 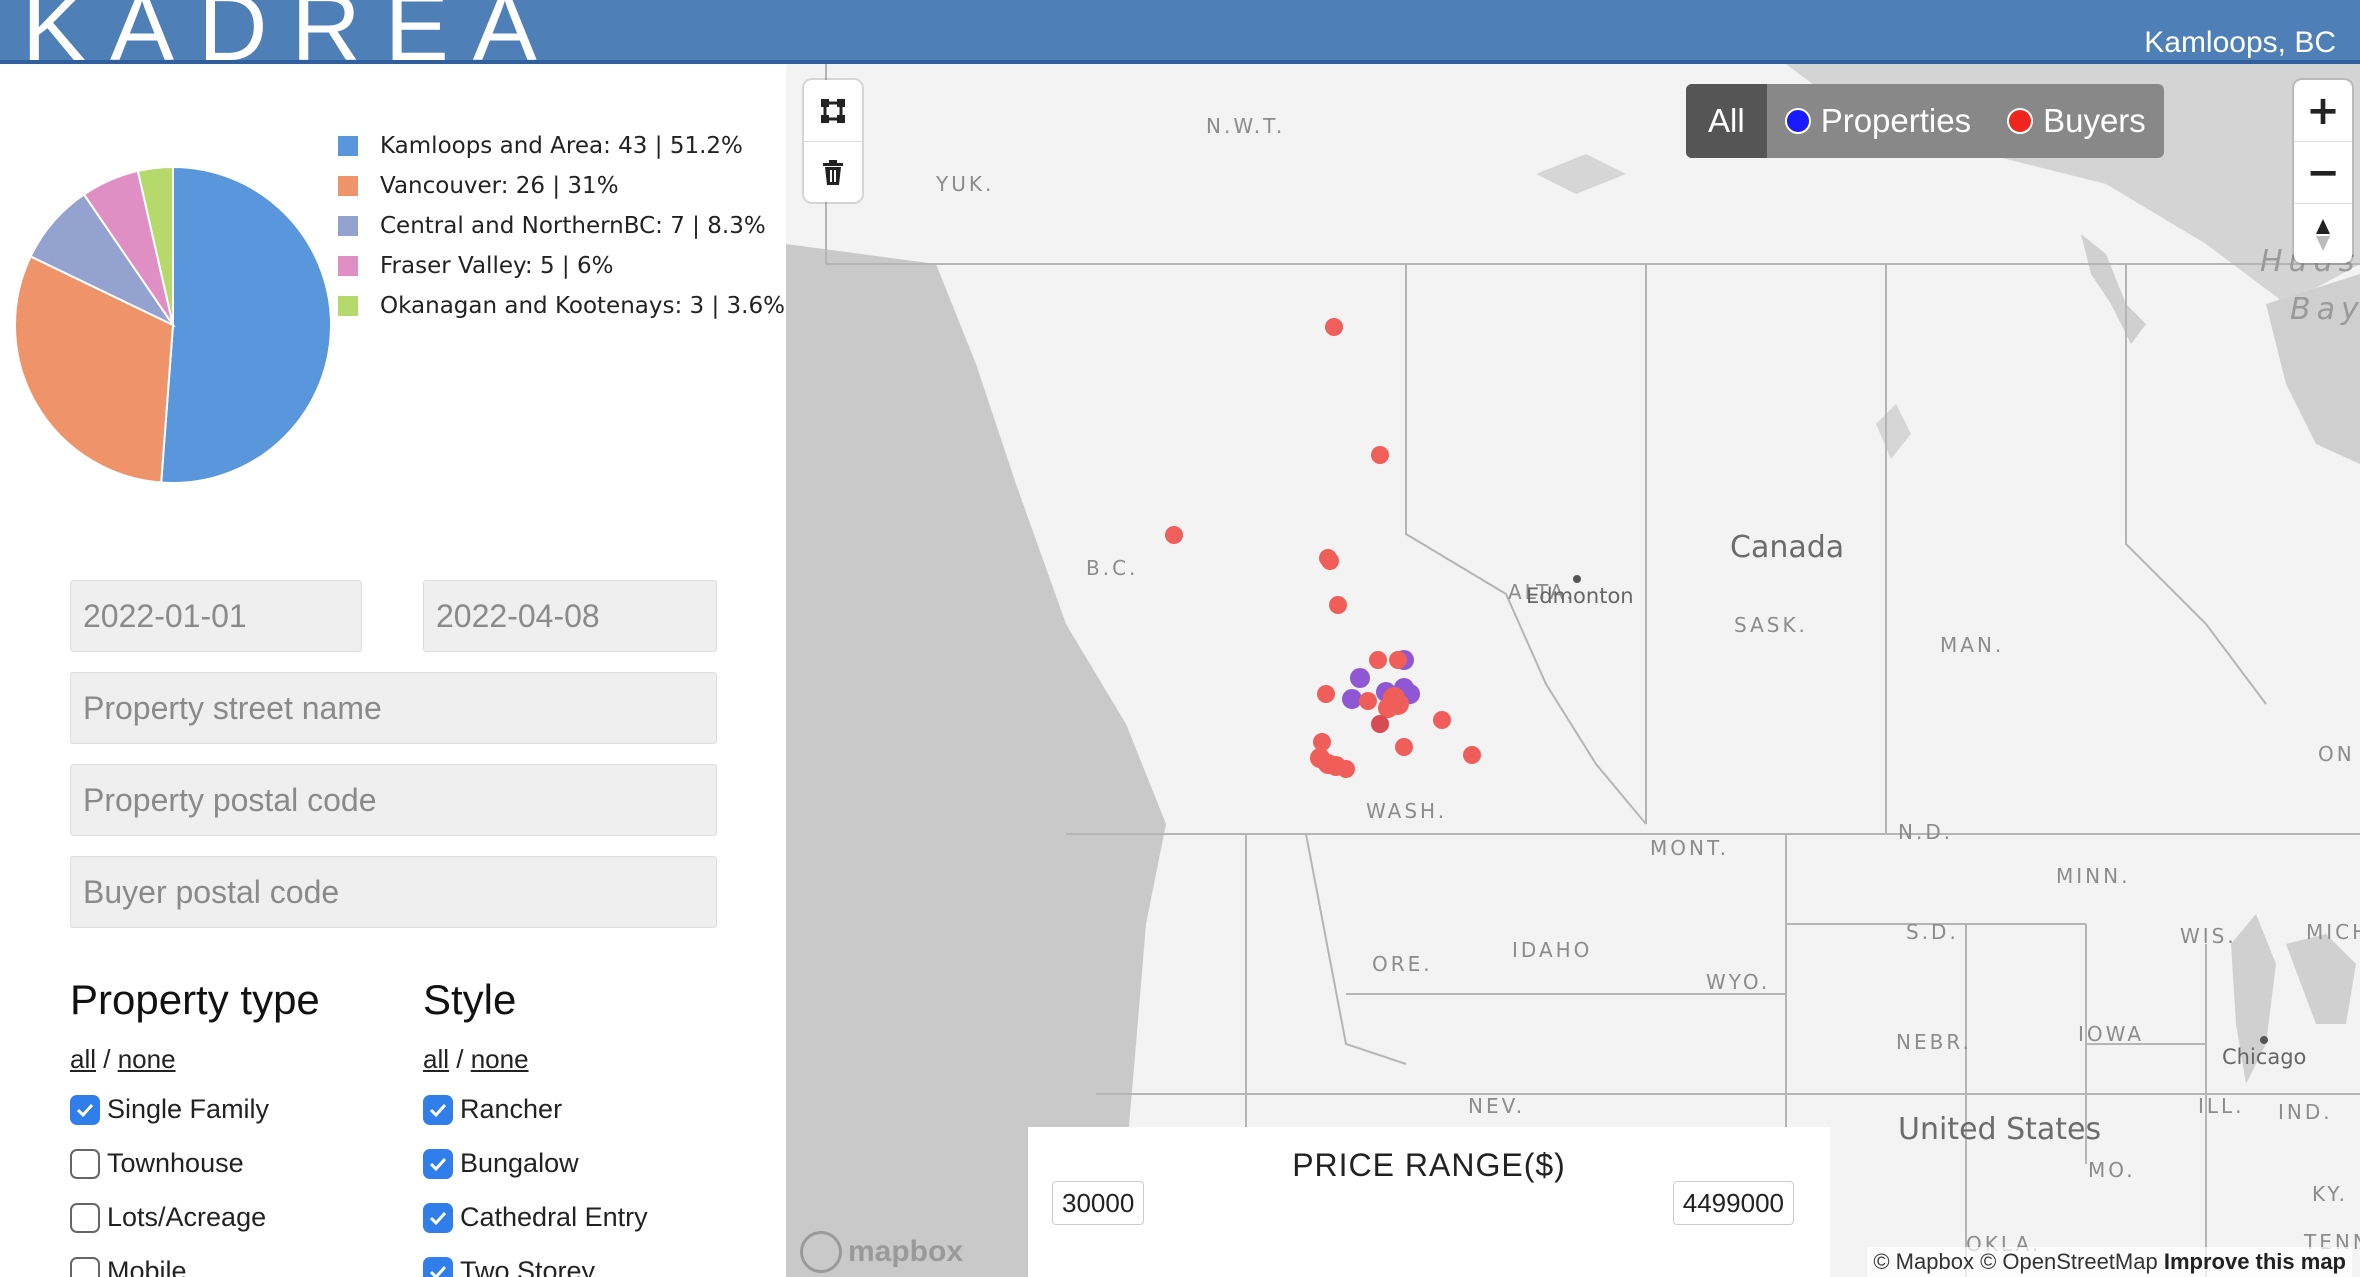 What do you see at coordinates (1787, 547) in the screenshot?
I see `map-label-canada: Canada` at bounding box center [1787, 547].